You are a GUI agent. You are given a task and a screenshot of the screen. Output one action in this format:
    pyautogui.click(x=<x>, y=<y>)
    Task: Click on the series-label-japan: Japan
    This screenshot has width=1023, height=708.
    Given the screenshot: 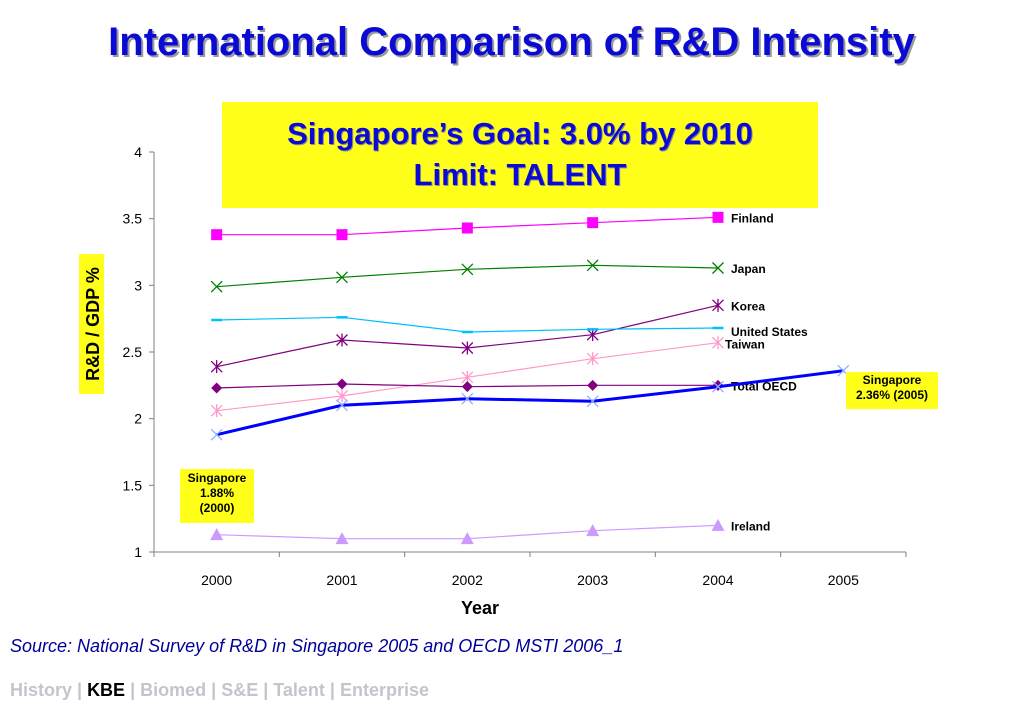 What is the action you would take?
    pyautogui.click(x=748, y=269)
    